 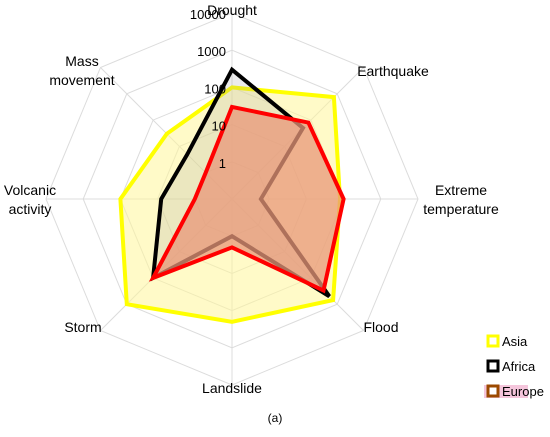 I want to click on category-label: Volcanic activity, so click(x=30, y=199).